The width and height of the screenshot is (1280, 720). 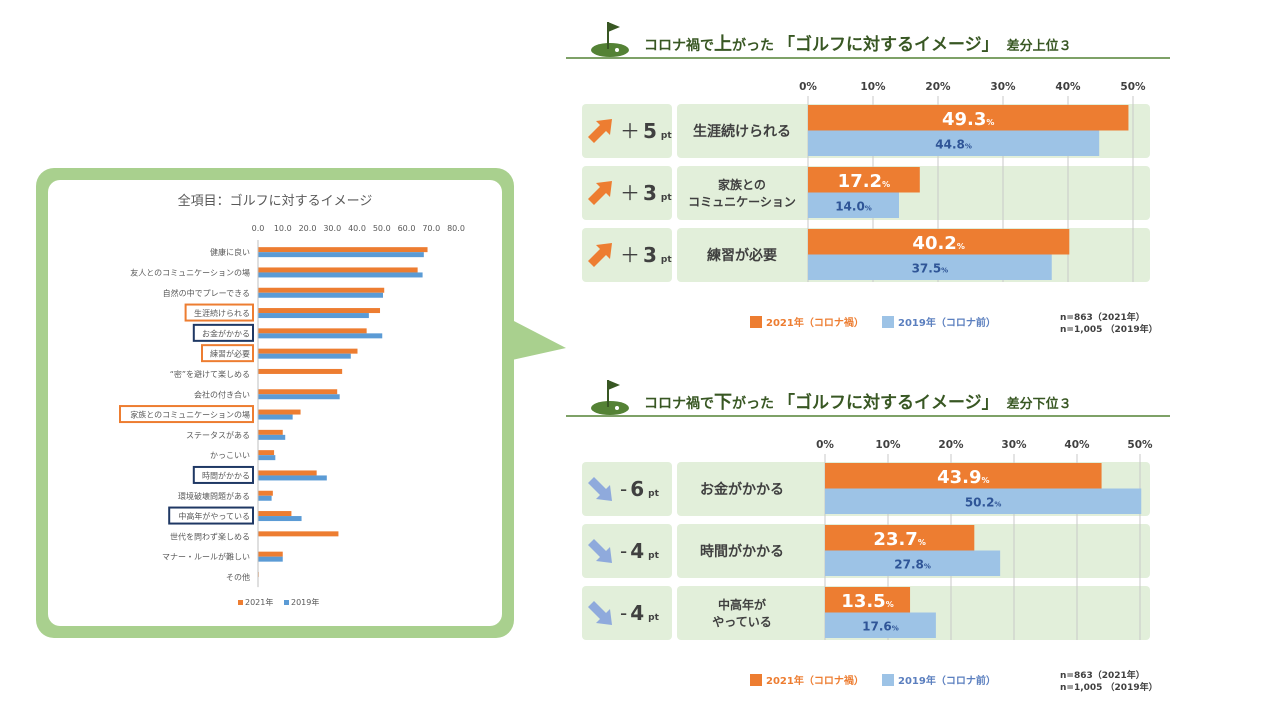 I want to click on value-2019: 27.8, so click(x=909, y=564).